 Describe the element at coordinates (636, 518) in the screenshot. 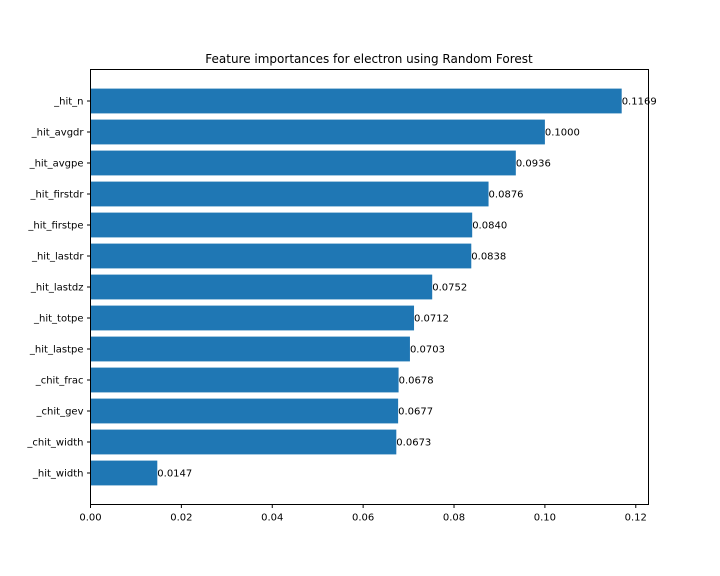

I see `x-tick-label: 0.12` at that location.